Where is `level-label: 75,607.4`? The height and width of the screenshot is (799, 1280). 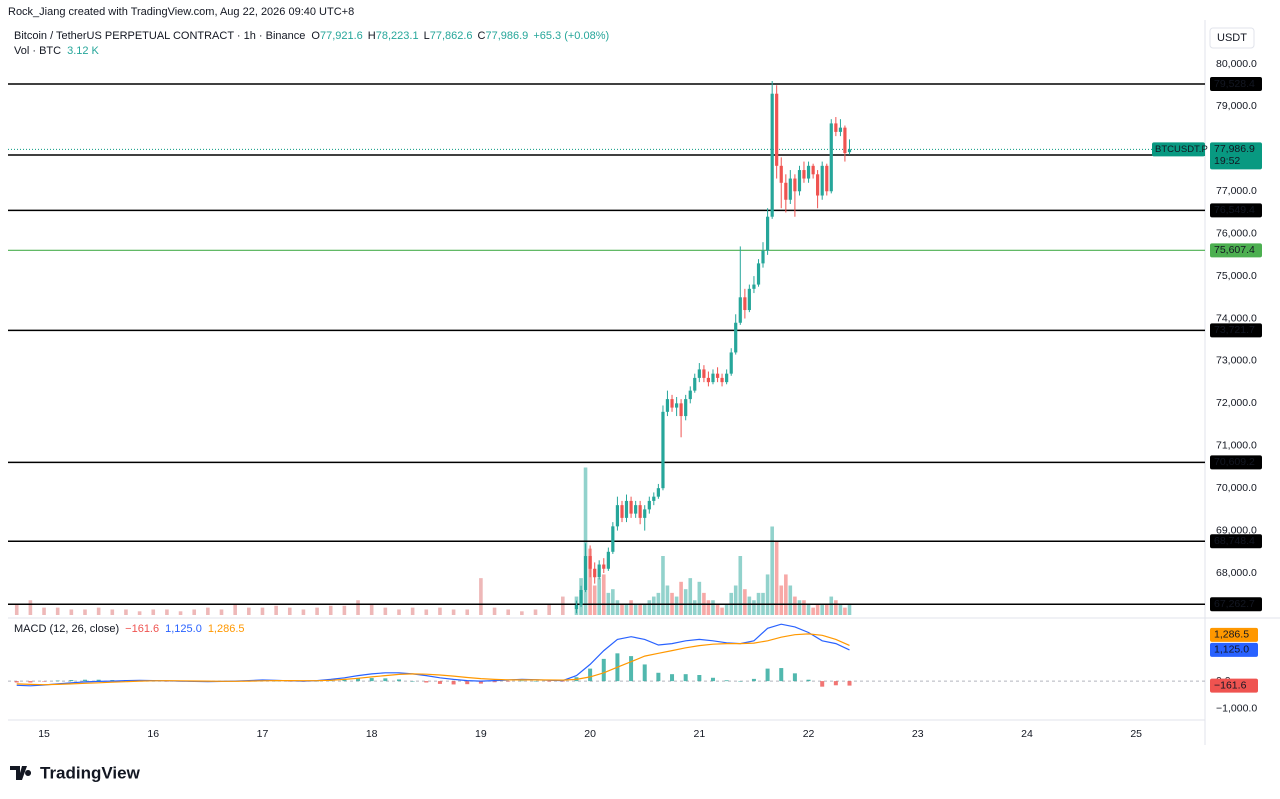
level-label: 75,607.4 is located at coordinates (1234, 250).